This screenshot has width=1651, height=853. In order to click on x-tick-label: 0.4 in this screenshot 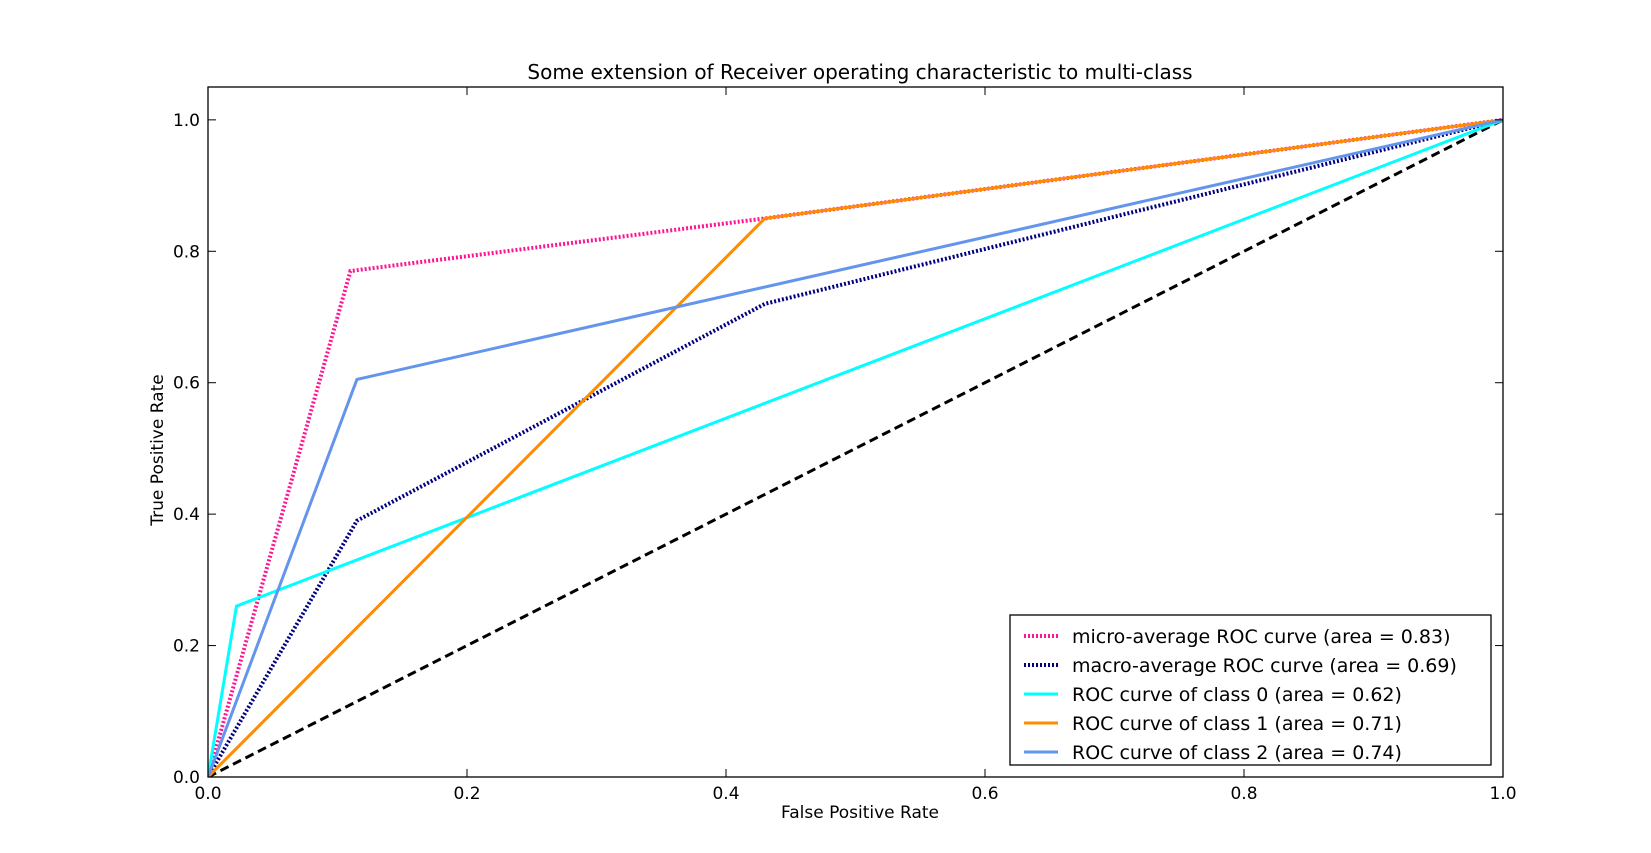, I will do `click(725, 794)`.